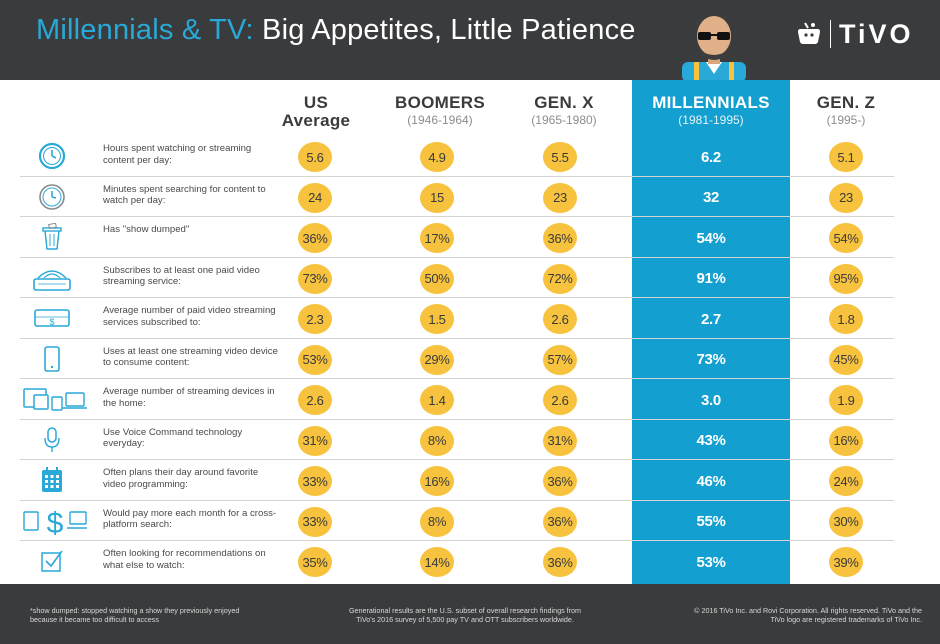  I want to click on column-header-title: GEN. X, so click(564, 102).